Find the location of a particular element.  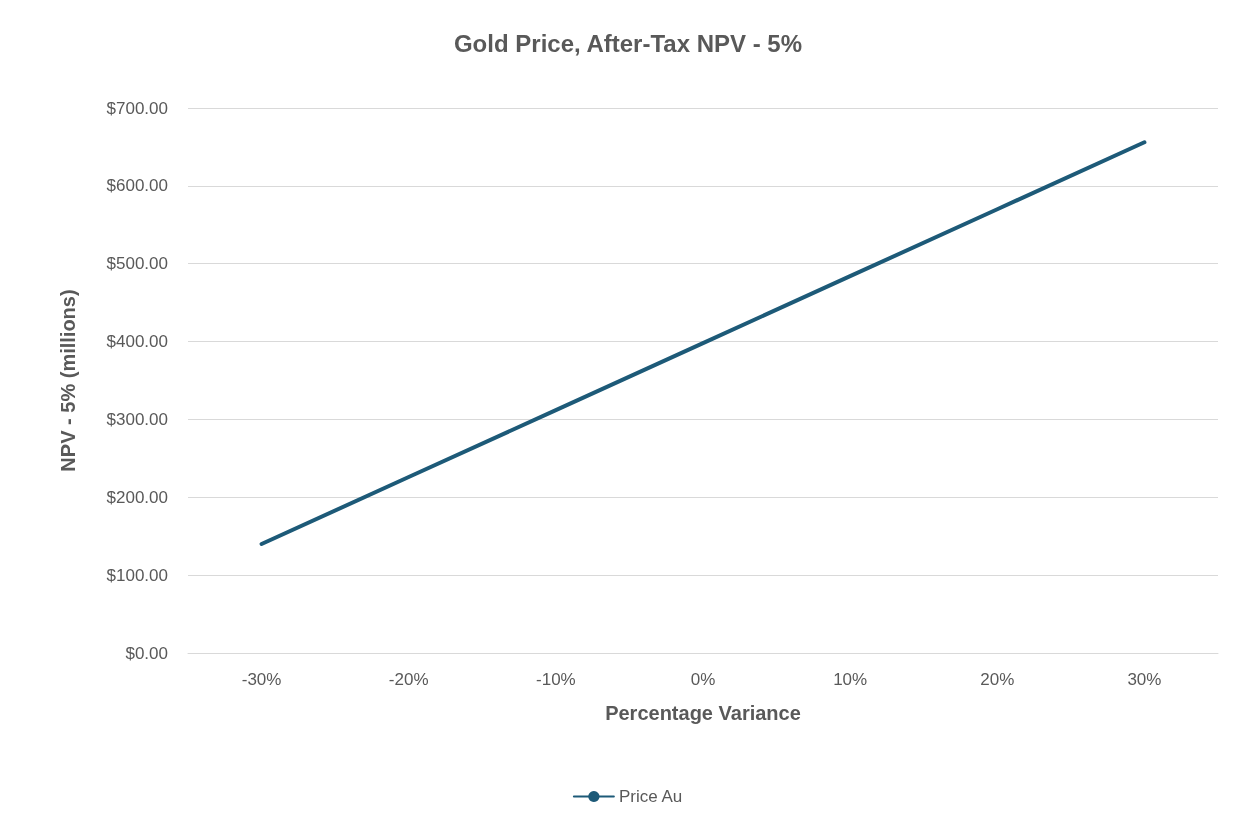

x-tick-label: -10% is located at coordinates (556, 679).